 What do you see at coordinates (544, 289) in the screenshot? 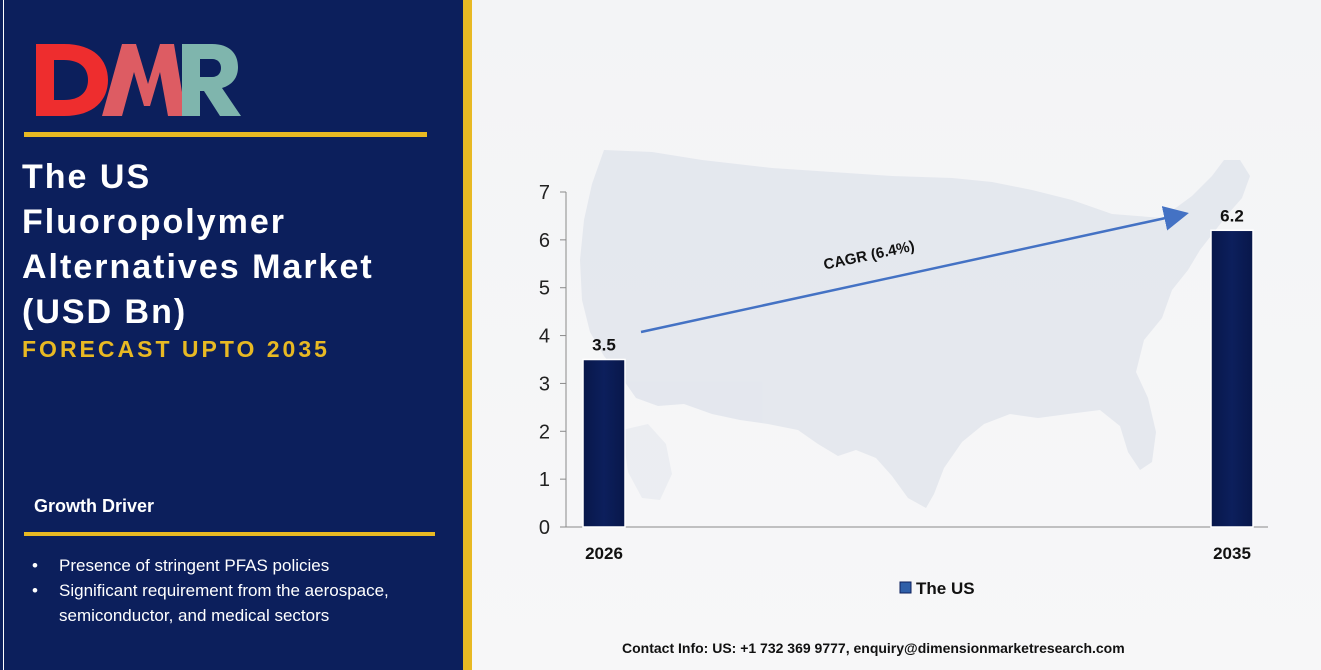
I see `y-tick-label: 5` at bounding box center [544, 289].